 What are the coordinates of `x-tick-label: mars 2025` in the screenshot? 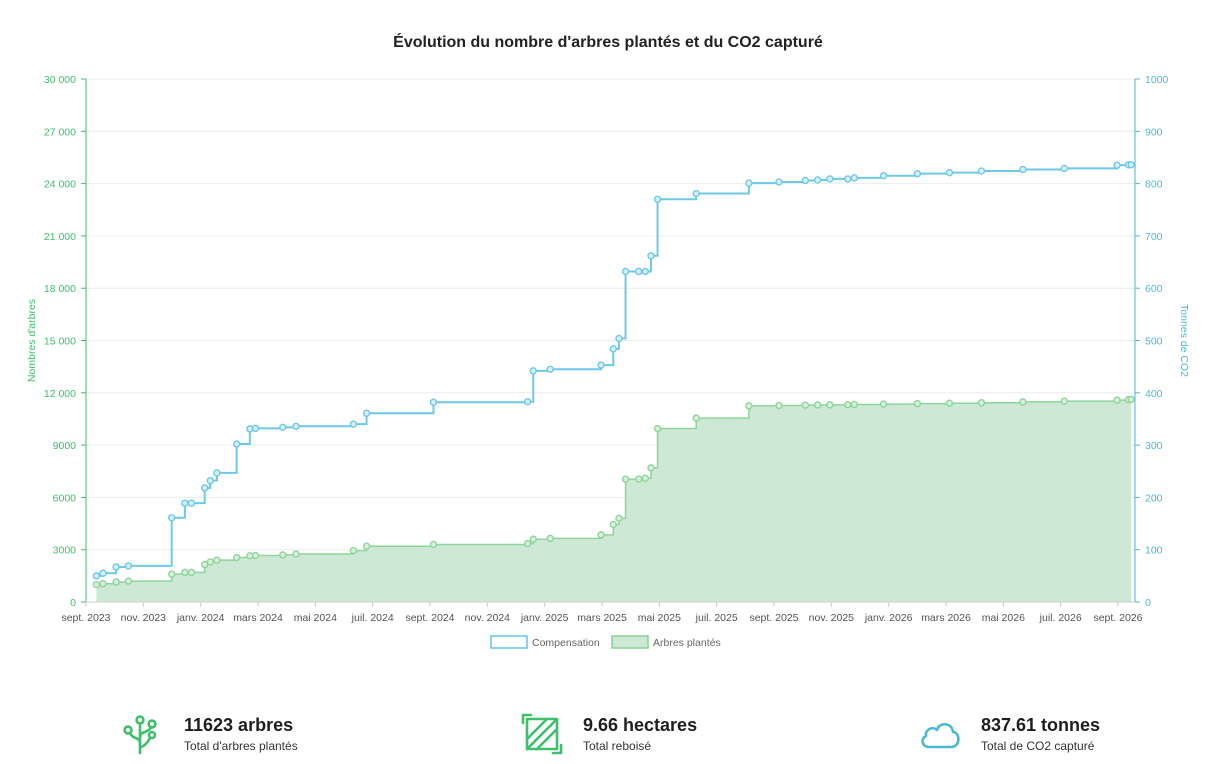 It's located at (602, 618).